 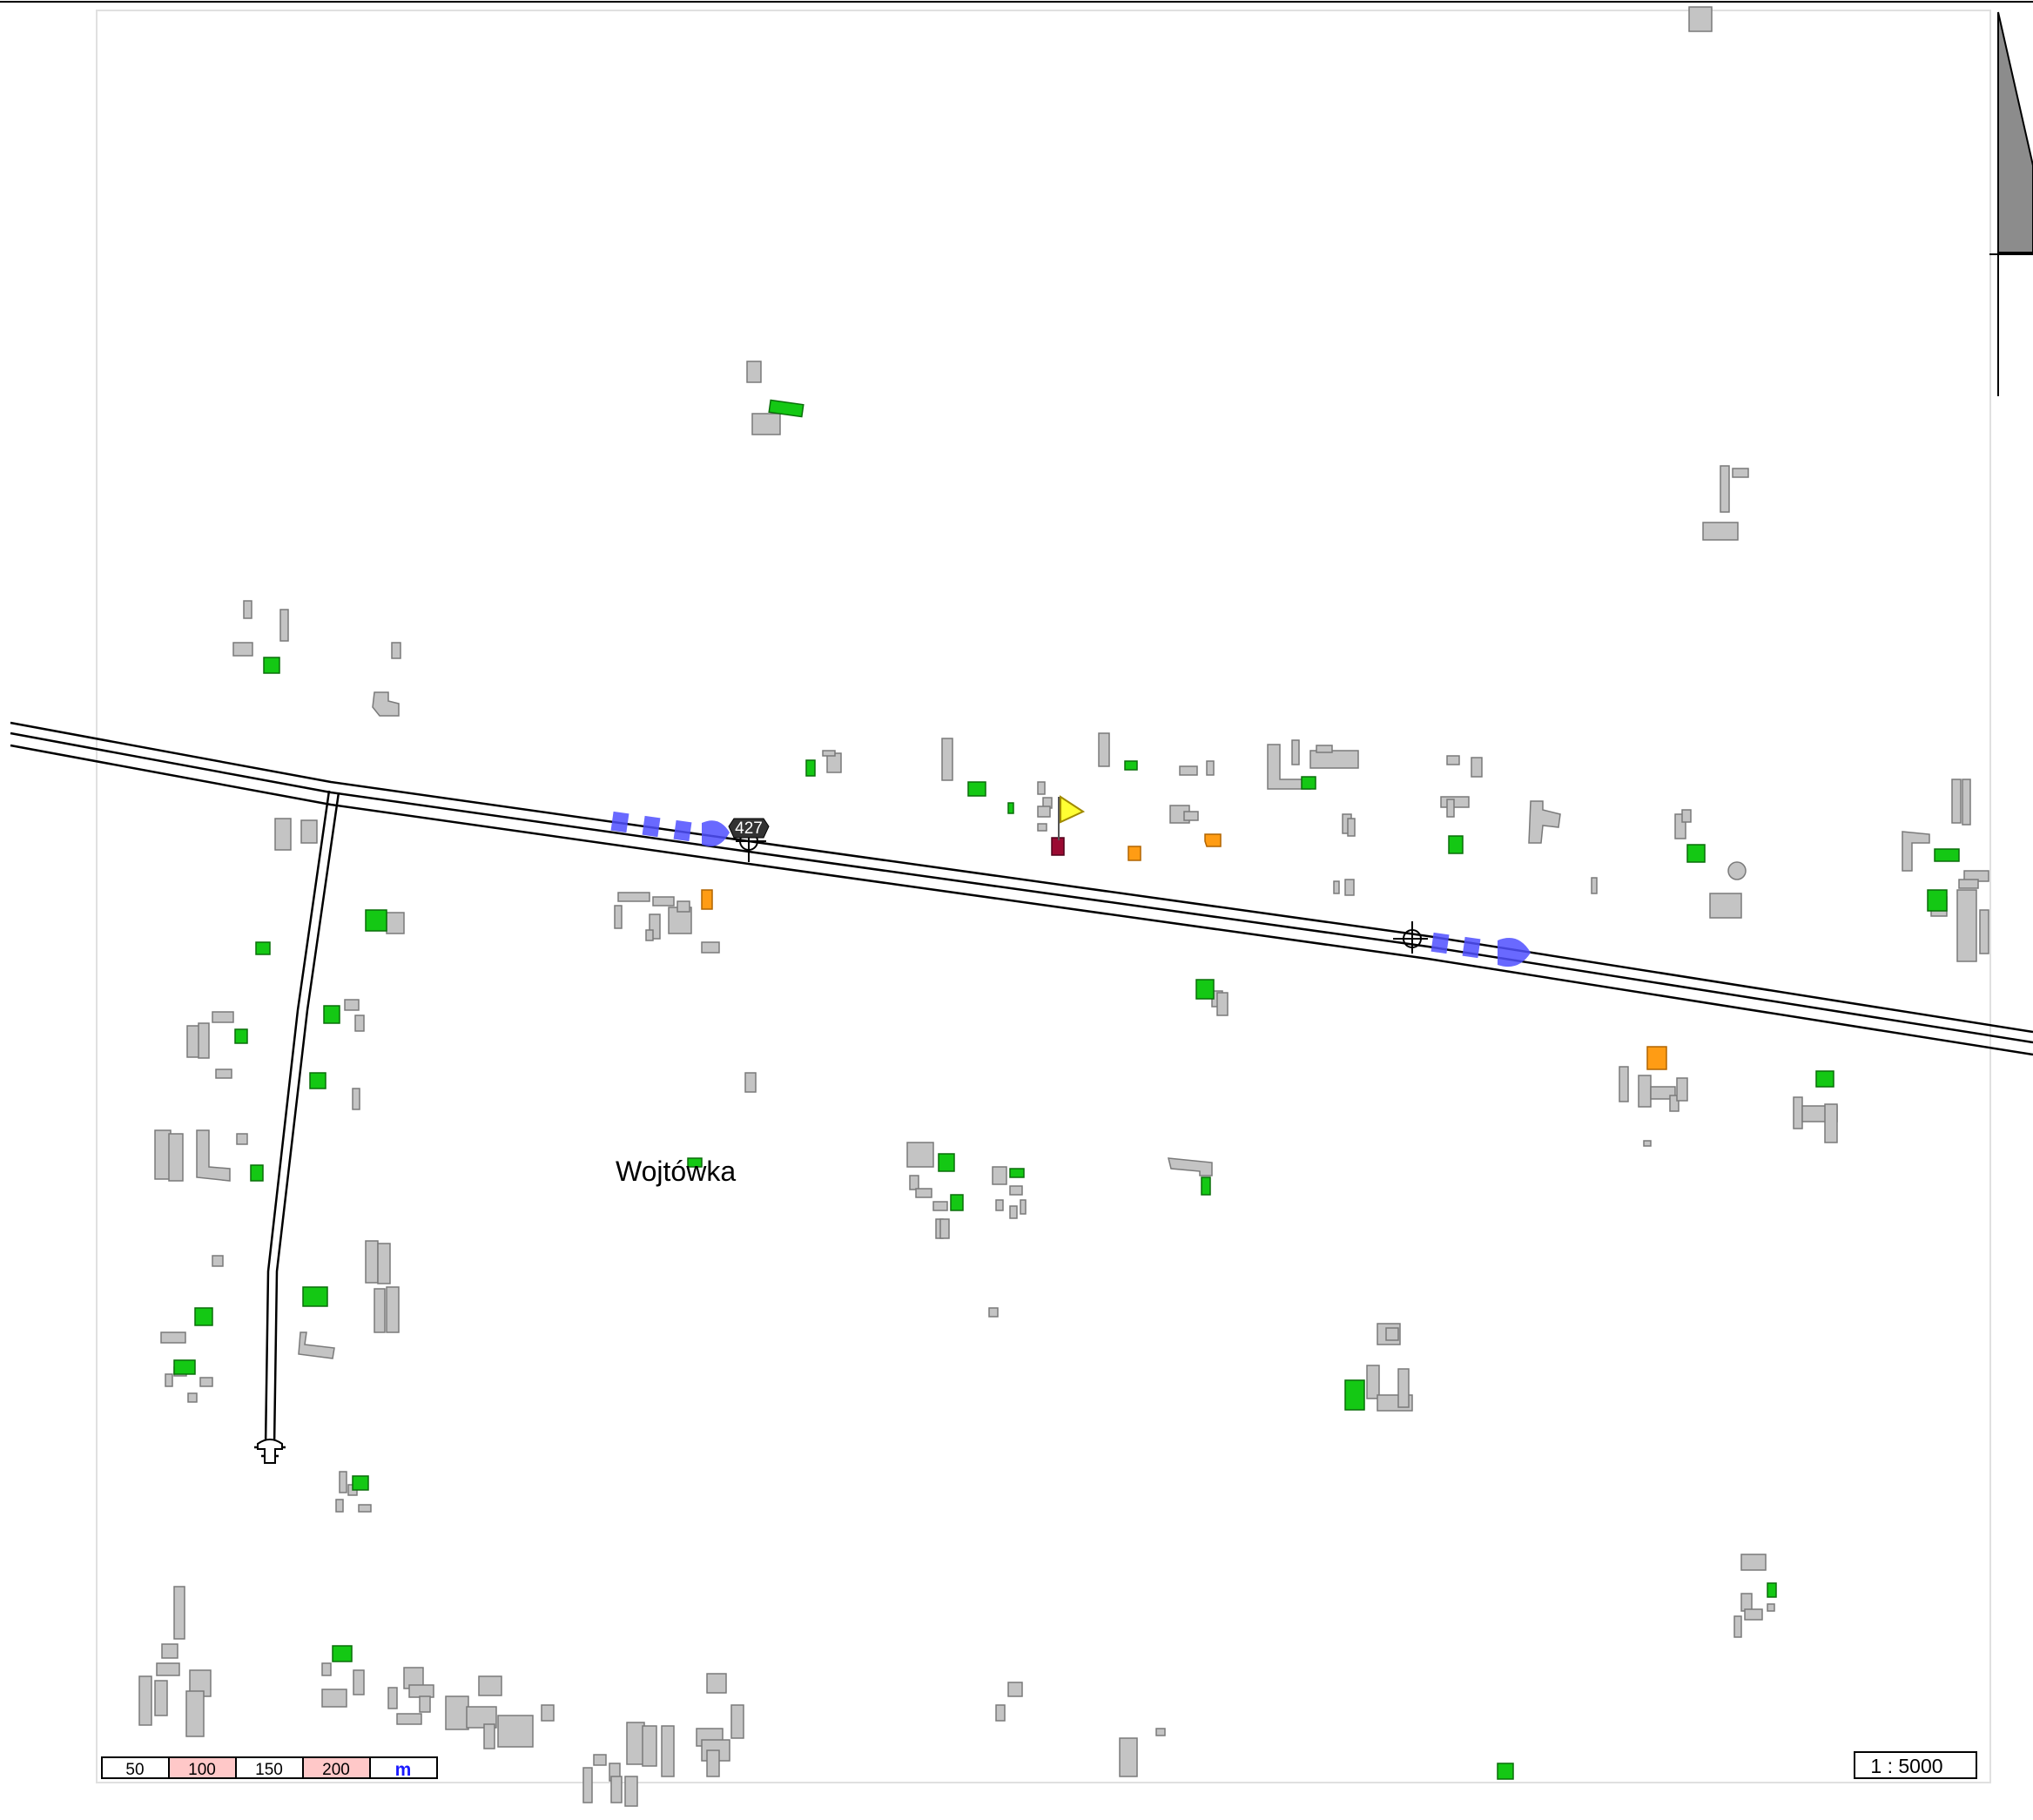 What do you see at coordinates (670, 829) in the screenshot?
I see `road-marking-left` at bounding box center [670, 829].